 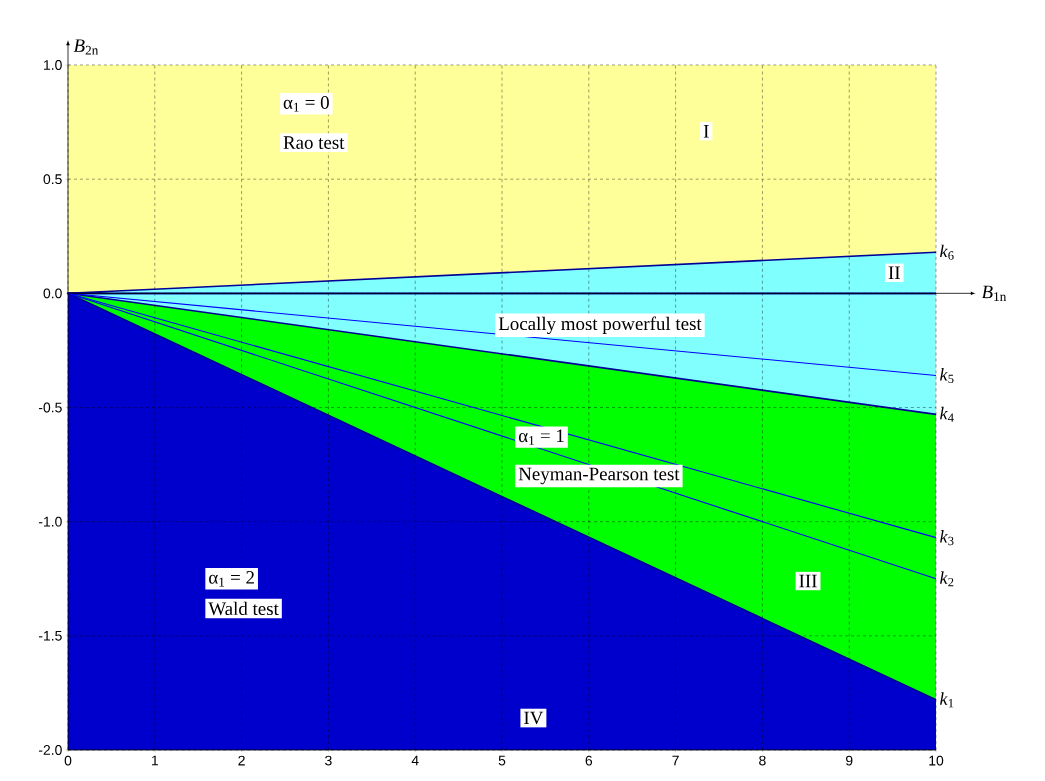 What do you see at coordinates (50, 521) in the screenshot?
I see `y-tick-label: -1.0` at bounding box center [50, 521].